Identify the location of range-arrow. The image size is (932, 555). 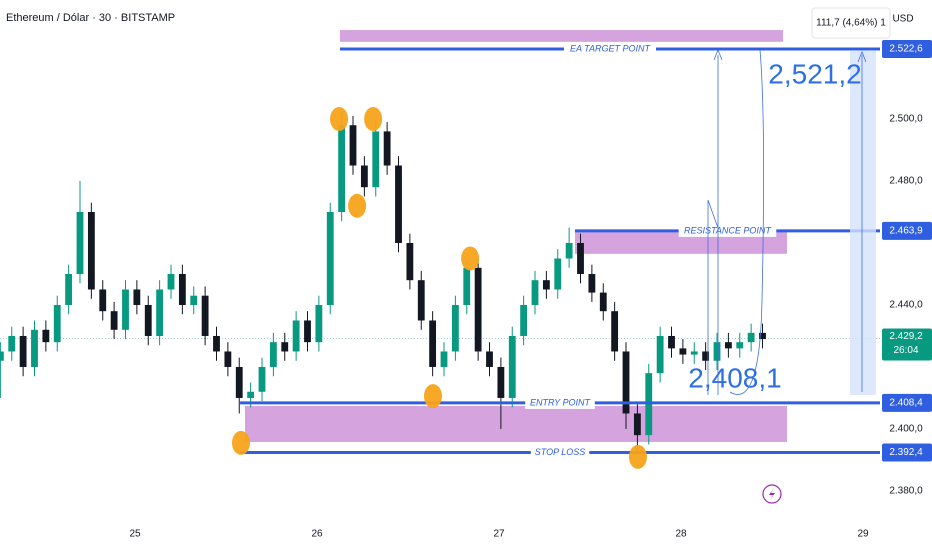
(862, 221).